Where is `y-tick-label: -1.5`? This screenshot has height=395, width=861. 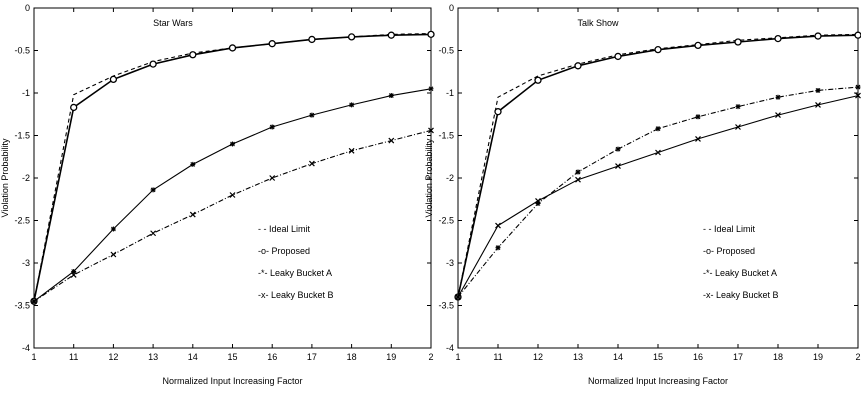 y-tick-label: -1.5 is located at coordinates (446, 136).